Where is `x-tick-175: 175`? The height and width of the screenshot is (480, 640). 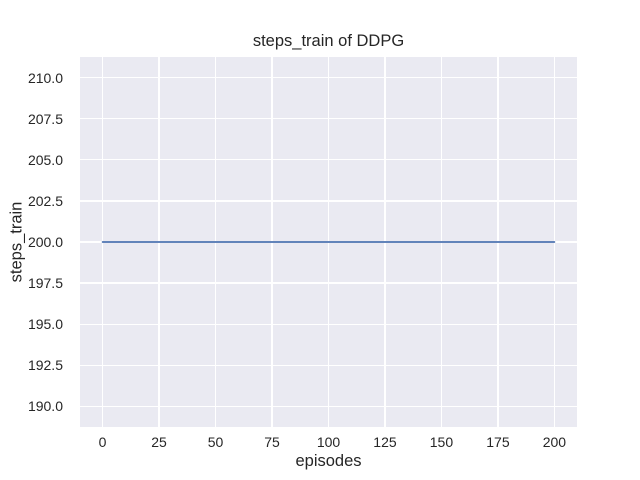
x-tick-175: 175 is located at coordinates (498, 442).